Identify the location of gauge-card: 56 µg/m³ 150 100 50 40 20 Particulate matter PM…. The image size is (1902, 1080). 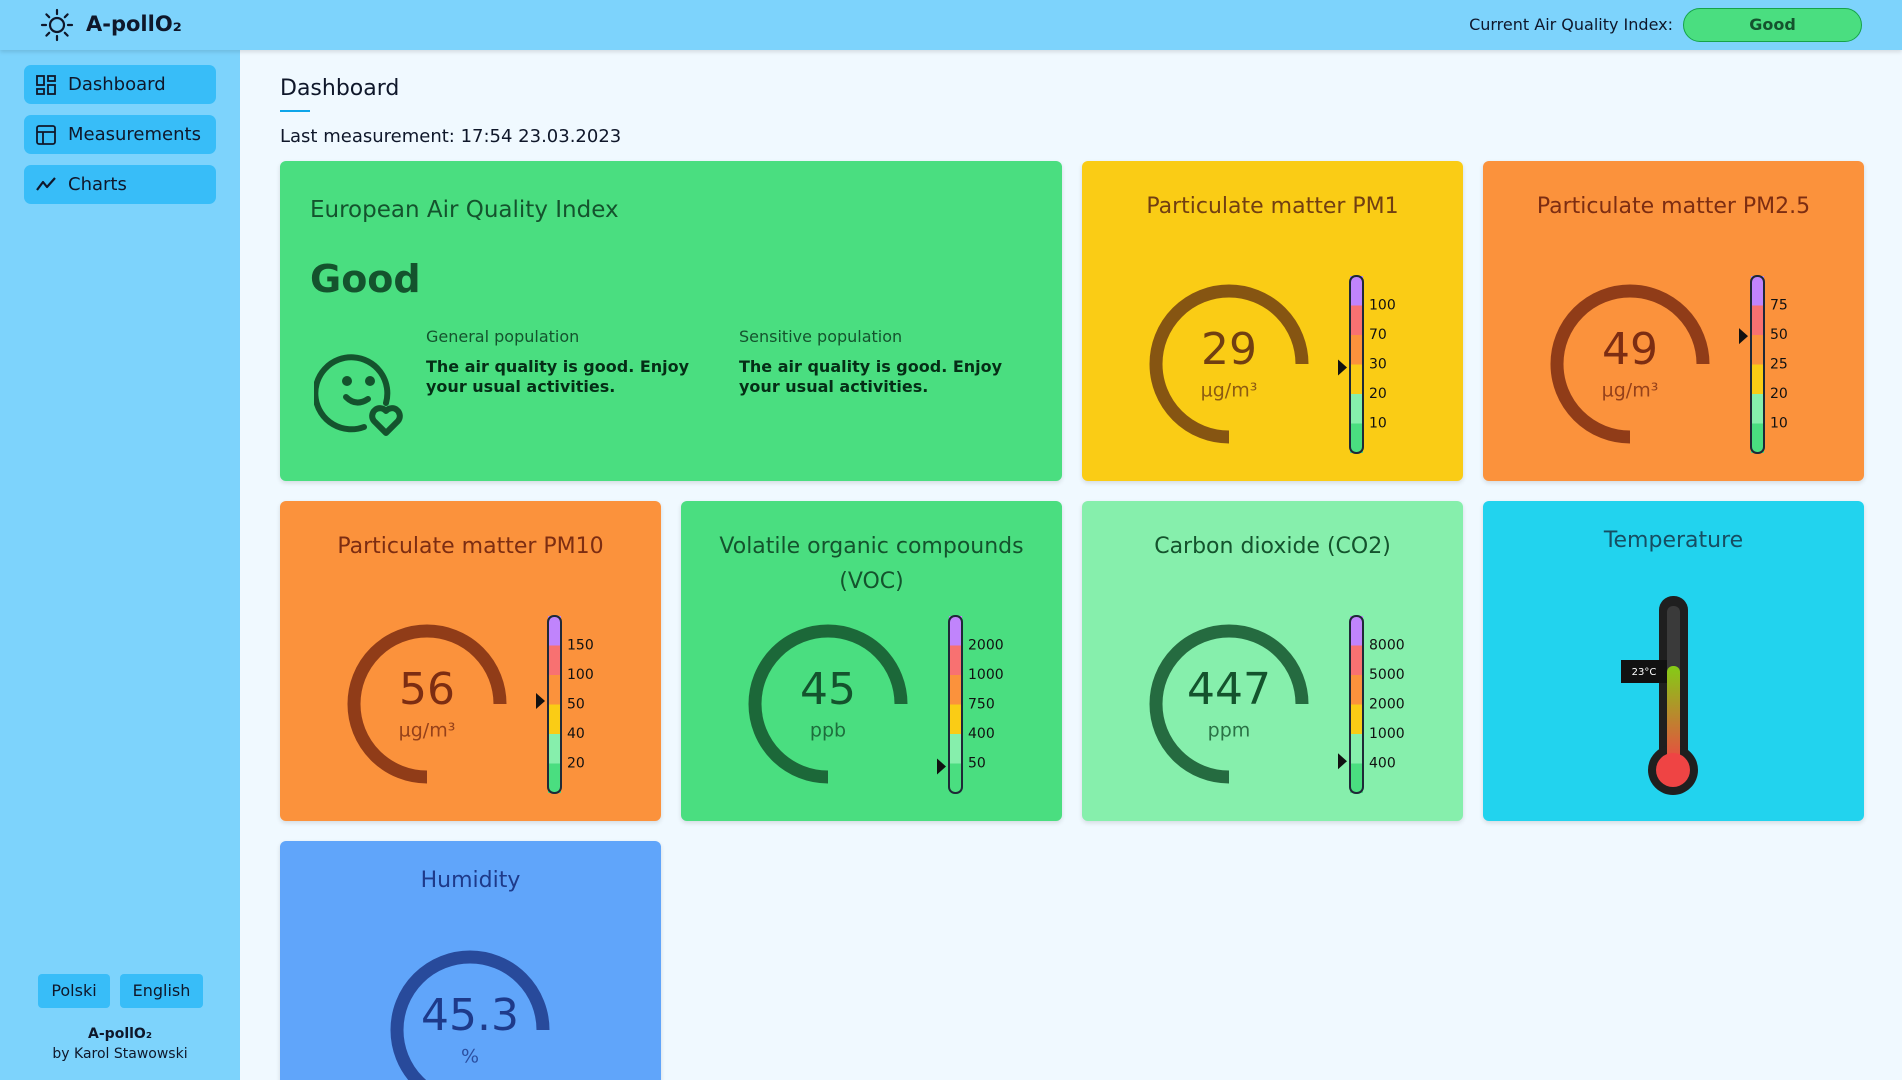
(470, 661).